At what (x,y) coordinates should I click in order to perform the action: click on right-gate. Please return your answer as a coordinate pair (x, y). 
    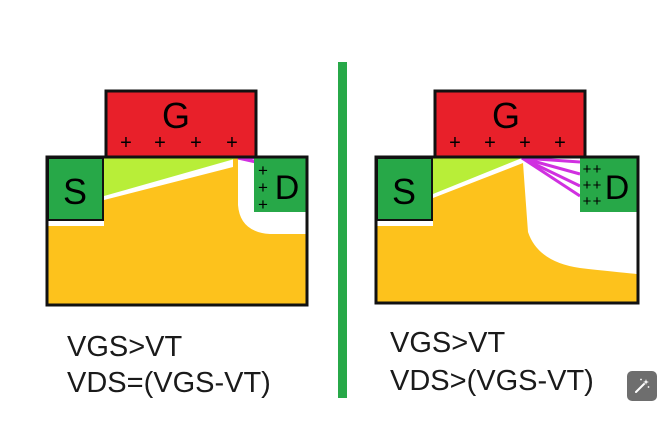
    Looking at the image, I should click on (510, 124).